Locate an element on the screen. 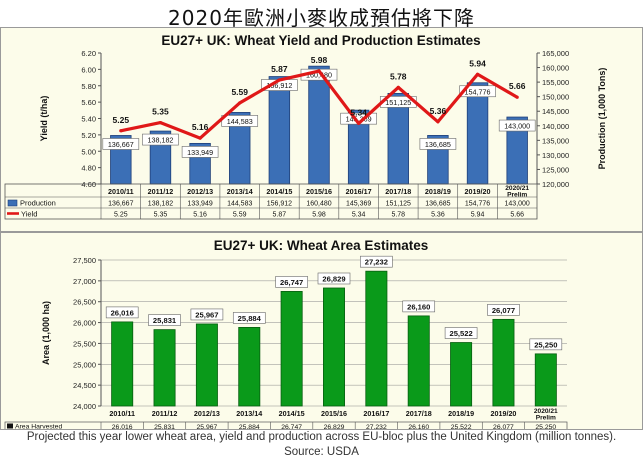  table-area-value: 26,747 is located at coordinates (291, 426).